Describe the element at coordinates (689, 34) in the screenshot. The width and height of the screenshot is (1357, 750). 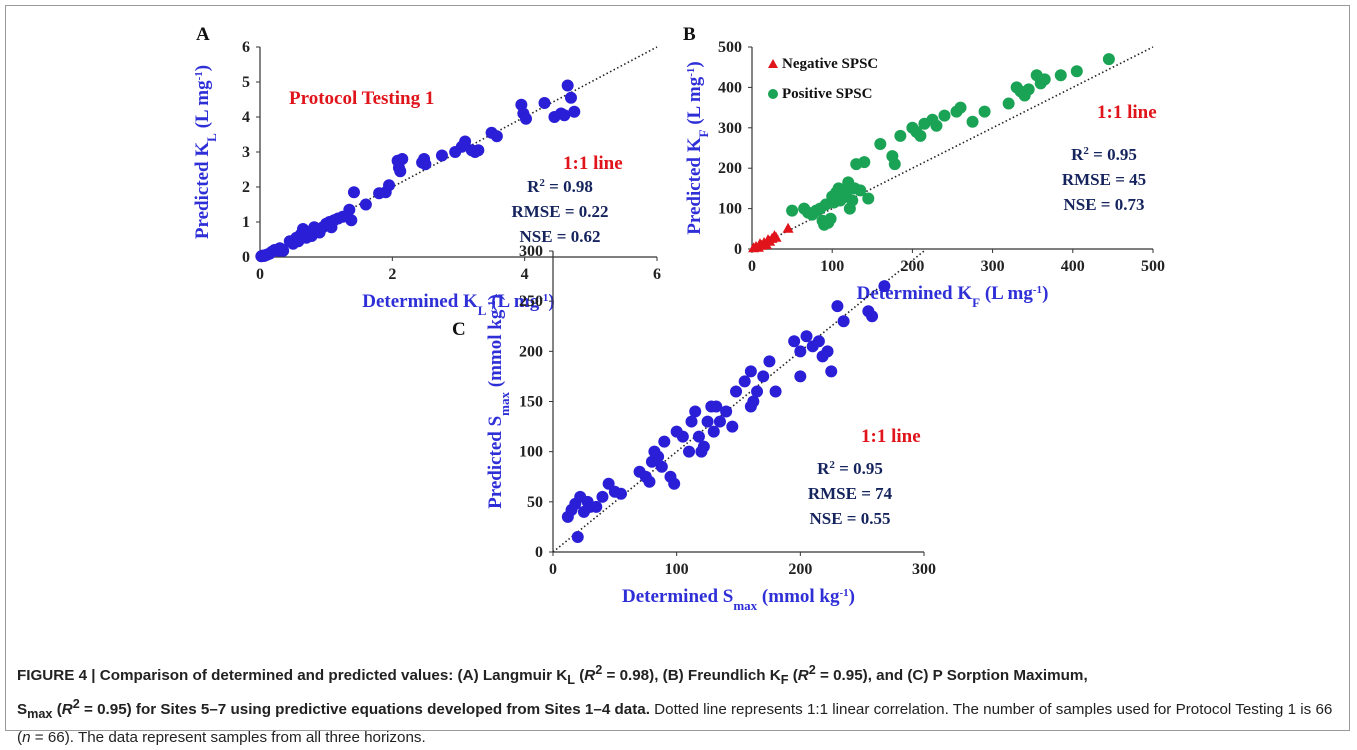
I see `panel-label: B` at that location.